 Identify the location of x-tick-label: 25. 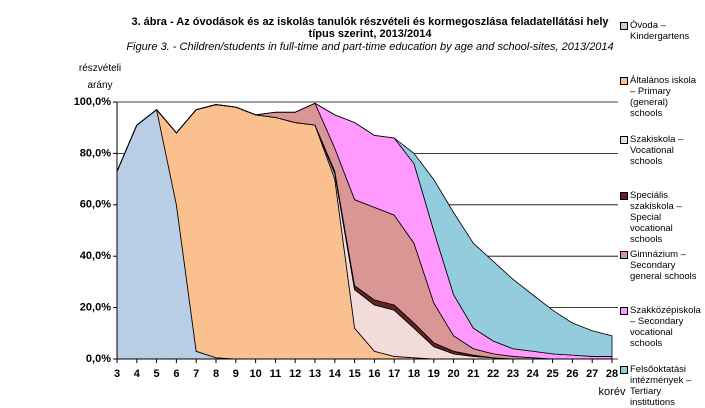
(552, 374).